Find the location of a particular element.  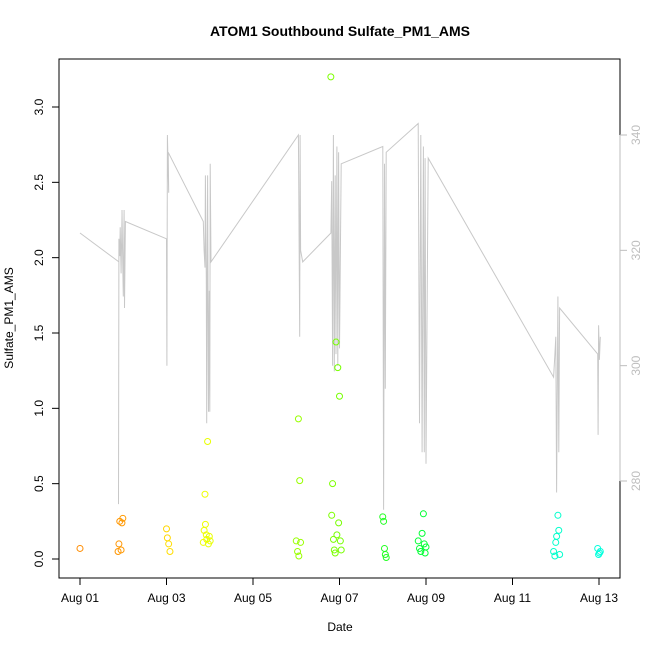

y-tick-label: 1.0 is located at coordinates (39, 408).